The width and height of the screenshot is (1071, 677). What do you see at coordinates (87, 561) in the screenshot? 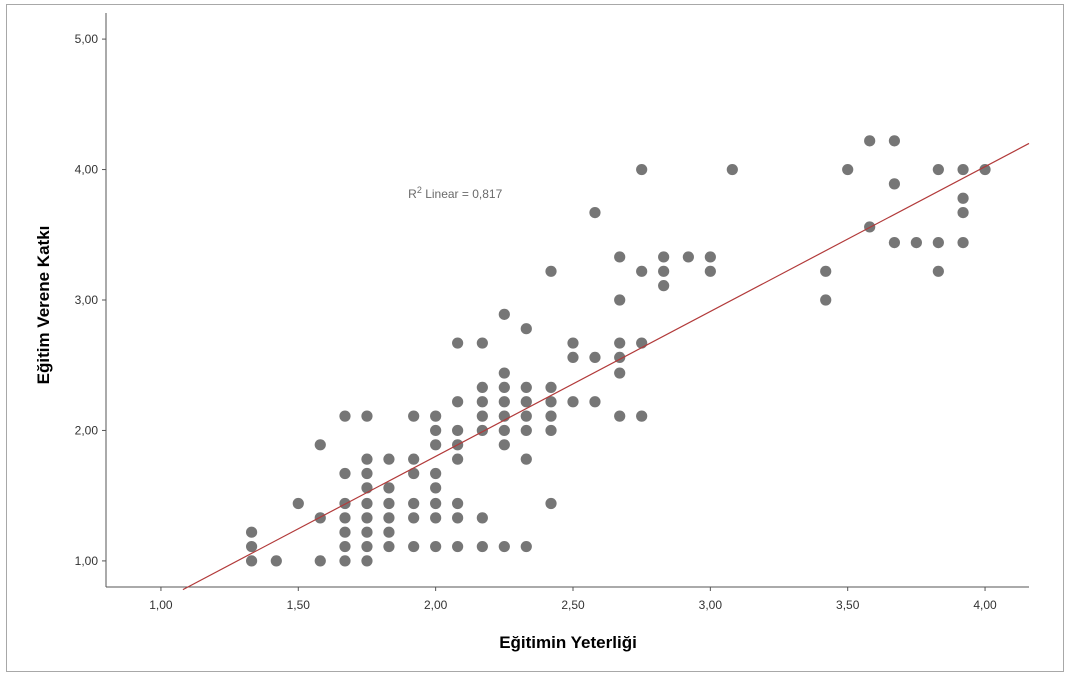
I see `y-tick-label: 1,00` at bounding box center [87, 561].